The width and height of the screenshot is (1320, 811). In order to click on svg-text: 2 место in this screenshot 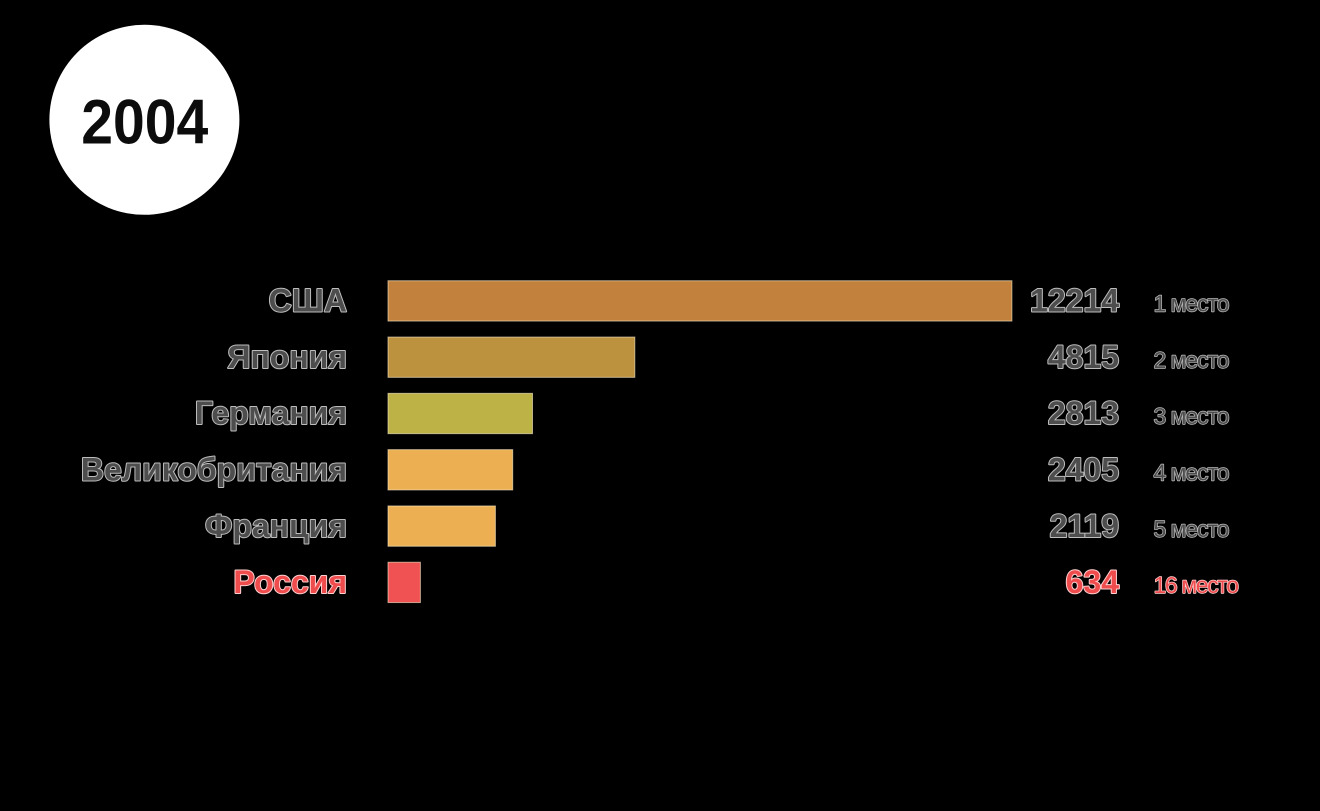, I will do `click(1192, 360)`.